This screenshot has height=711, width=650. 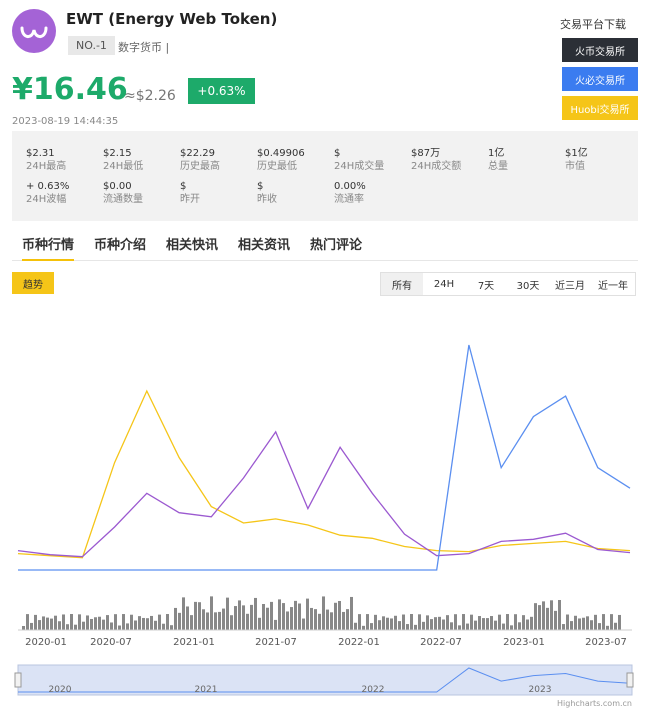 I want to click on stat-value: $2.31, so click(x=40, y=153).